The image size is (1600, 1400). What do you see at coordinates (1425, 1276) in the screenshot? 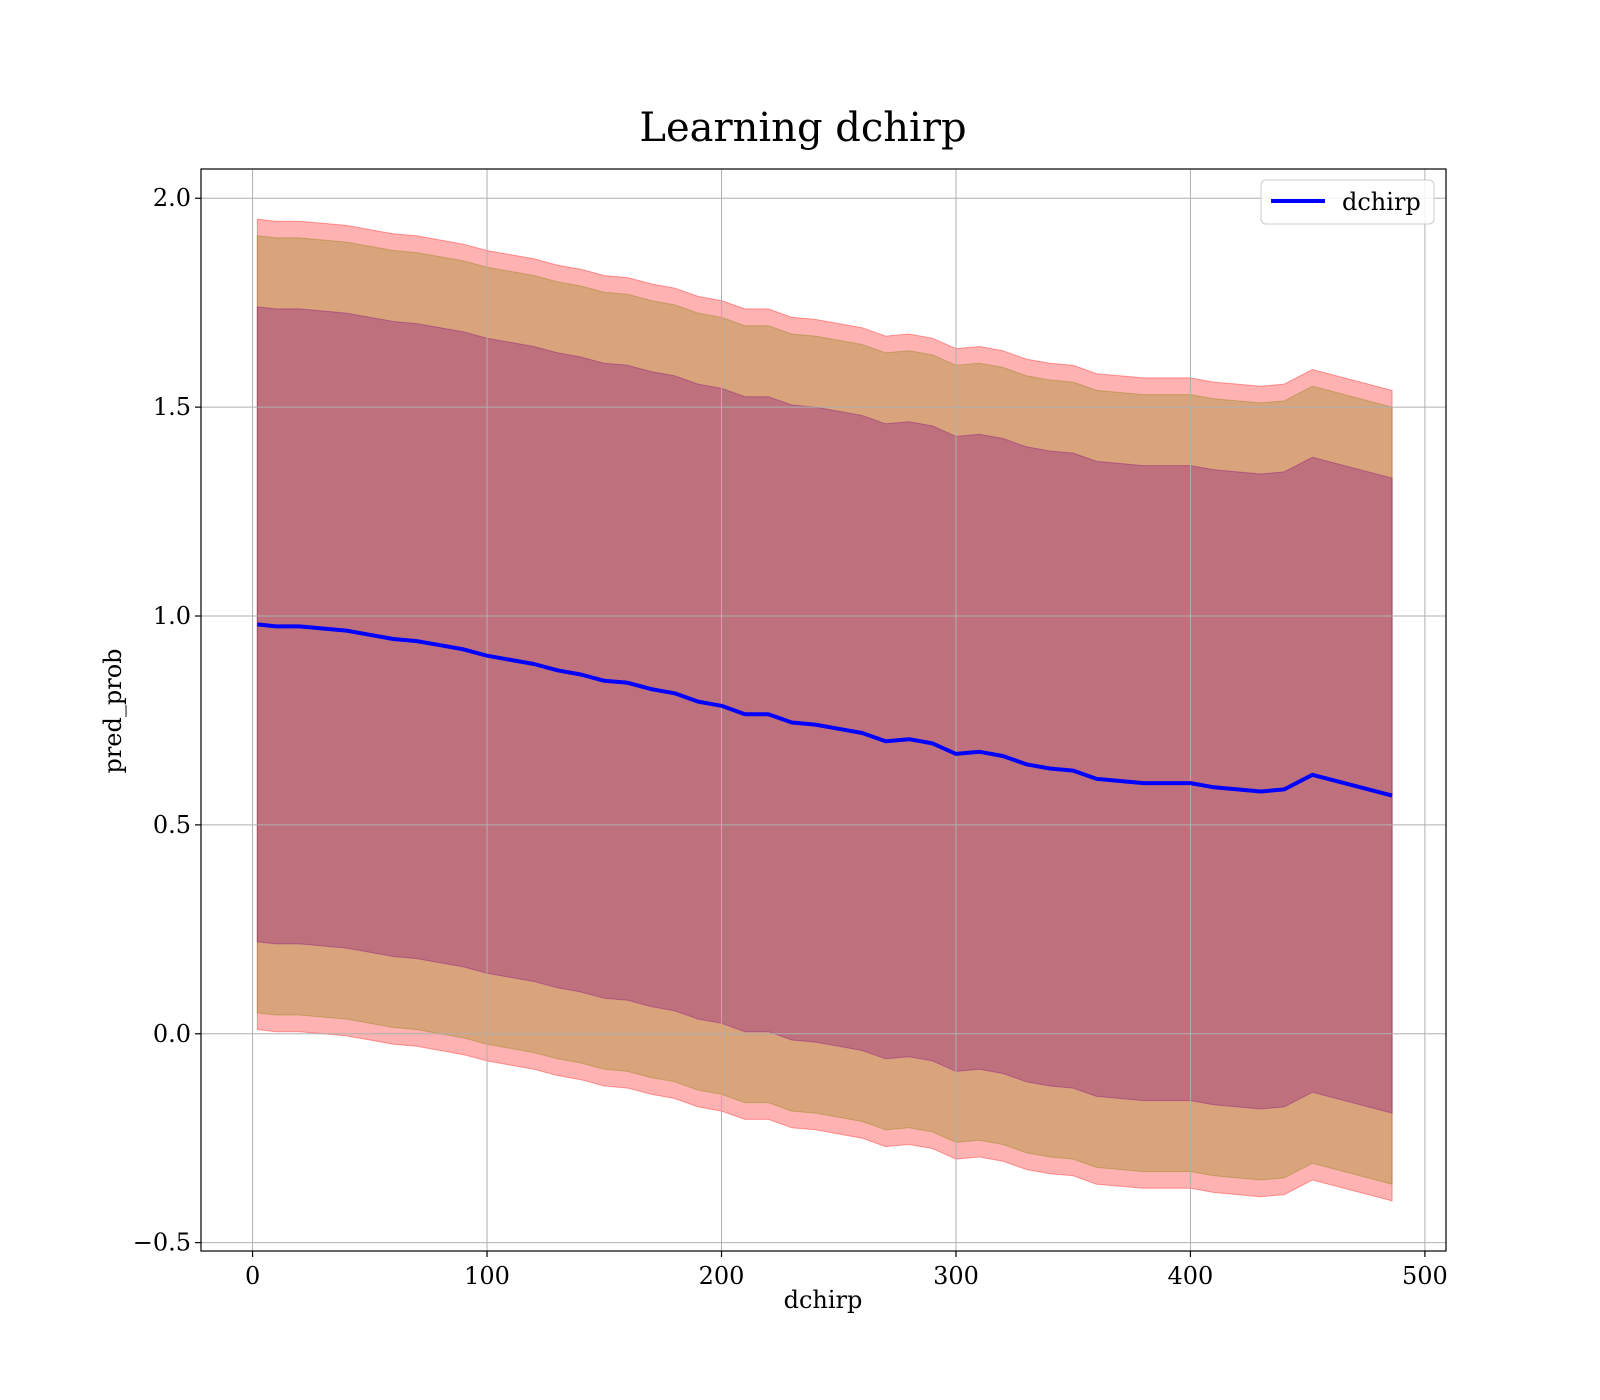
I see `x-tick-label: 500` at bounding box center [1425, 1276].